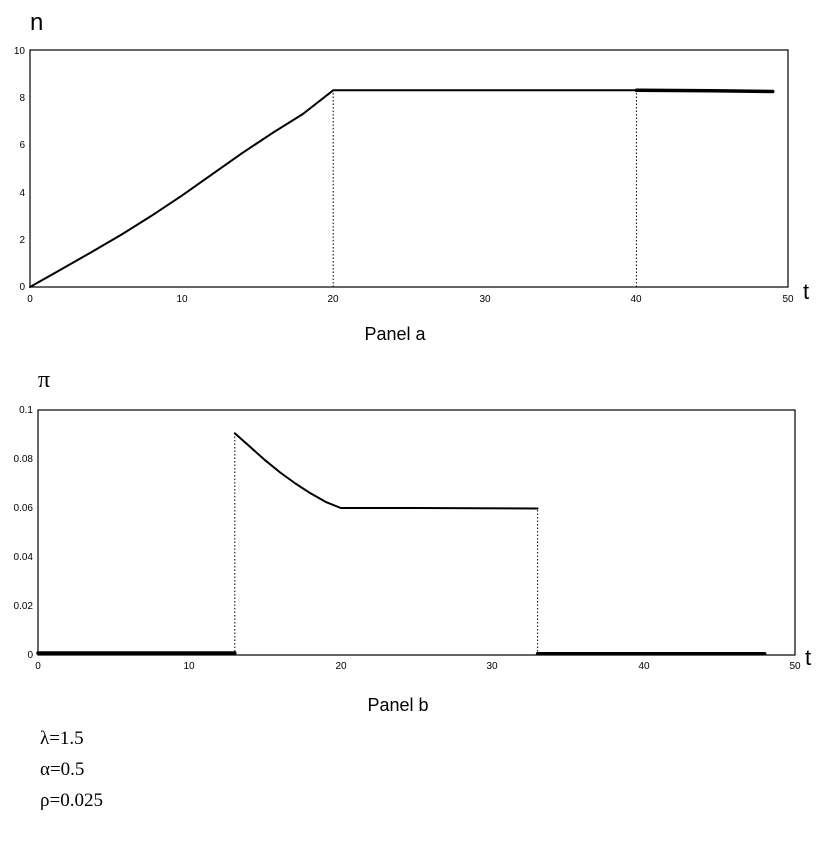 This screenshot has width=820, height=847. What do you see at coordinates (24, 606) in the screenshot?
I see `y-tick-label: 0.02` at bounding box center [24, 606].